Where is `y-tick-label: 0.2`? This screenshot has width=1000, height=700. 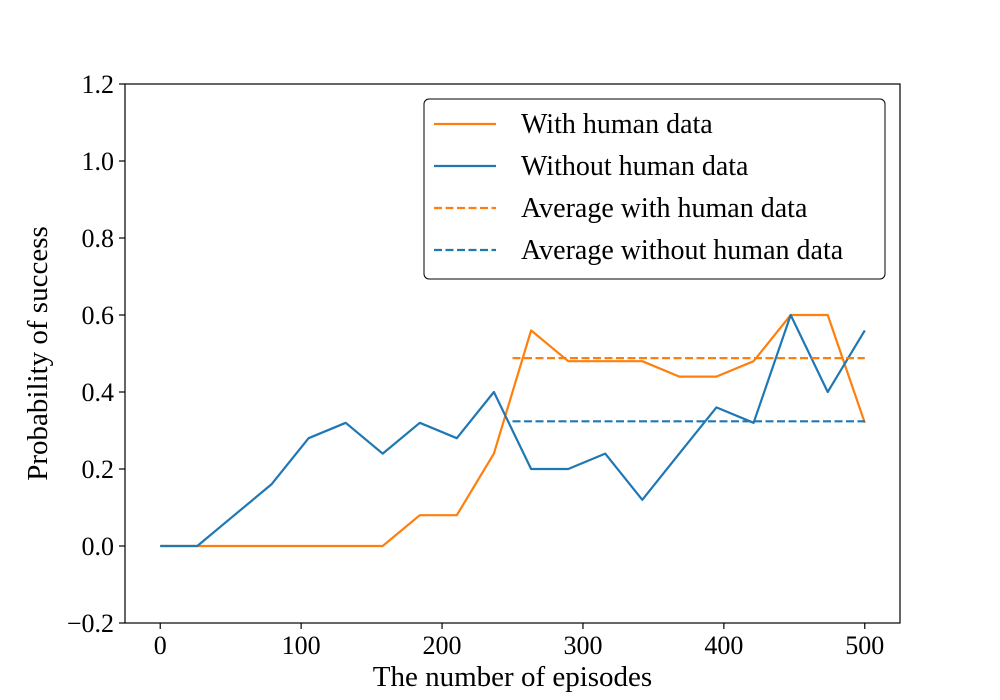
y-tick-label: 0.2 is located at coordinates (98, 469).